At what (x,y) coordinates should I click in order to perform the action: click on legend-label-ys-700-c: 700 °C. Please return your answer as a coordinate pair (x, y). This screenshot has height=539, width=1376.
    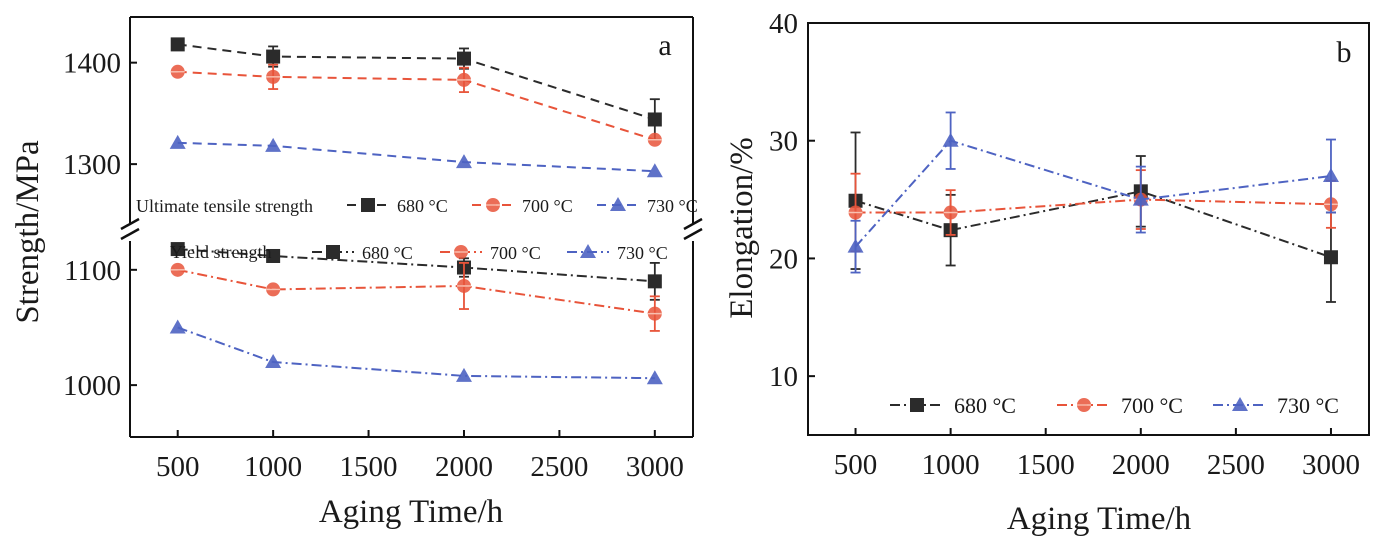
    Looking at the image, I should click on (515, 253).